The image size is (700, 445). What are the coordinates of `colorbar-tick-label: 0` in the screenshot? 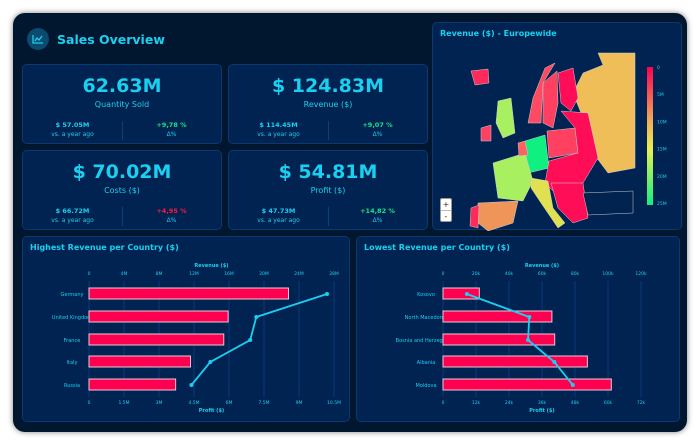 It's located at (658, 68).